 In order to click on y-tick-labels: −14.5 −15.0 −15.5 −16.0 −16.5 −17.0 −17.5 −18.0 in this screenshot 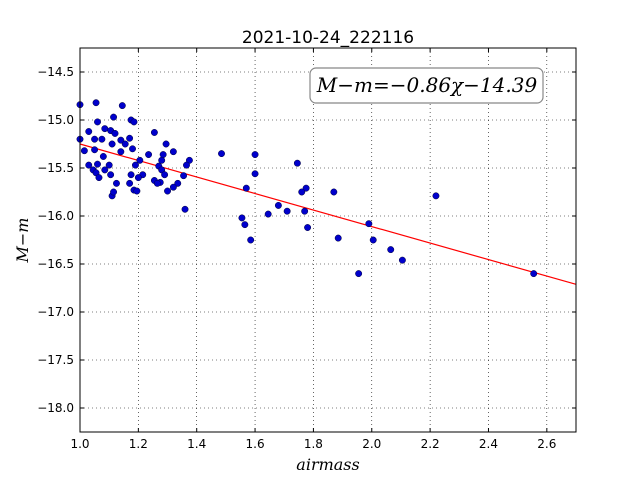, I will do `click(55, 240)`.